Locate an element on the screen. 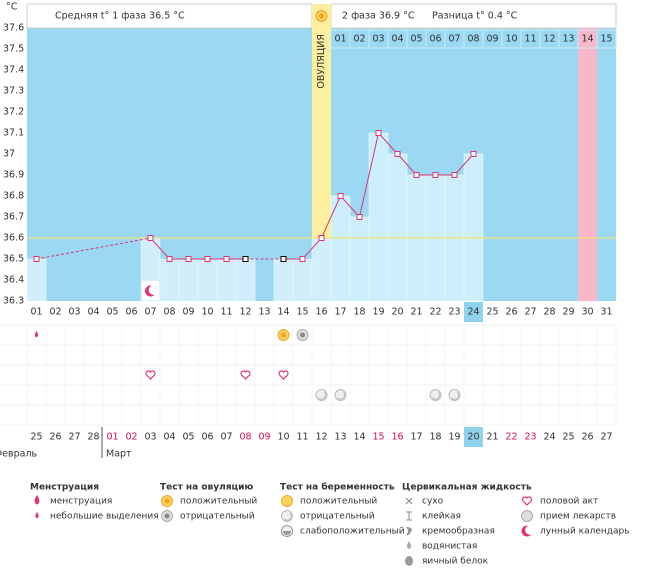  y-tick-label: 37.3 is located at coordinates (13, 91).